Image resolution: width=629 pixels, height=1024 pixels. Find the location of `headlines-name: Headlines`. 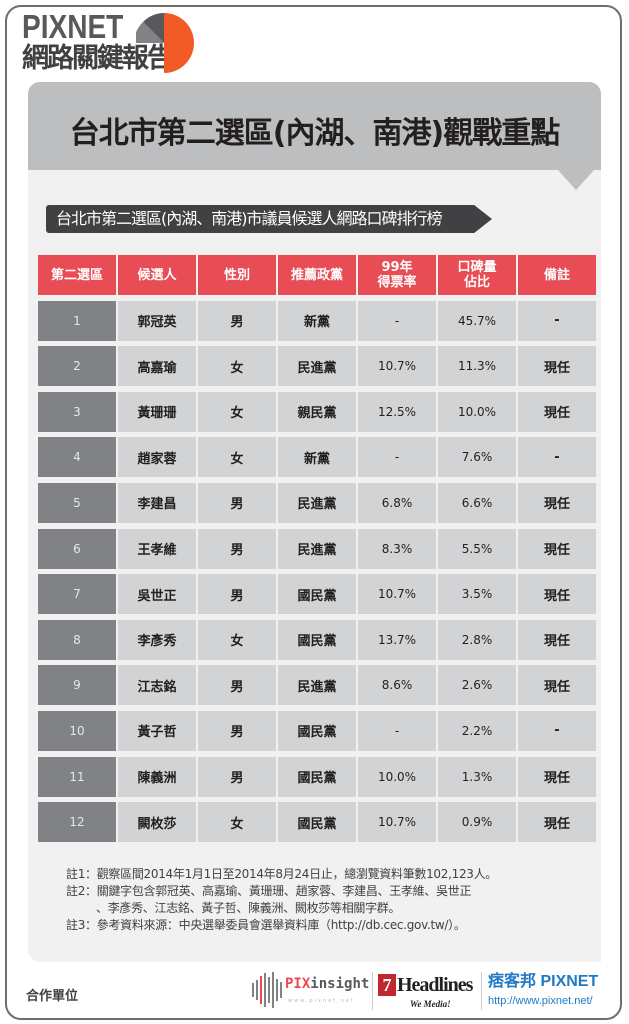

headlines-name: Headlines is located at coordinates (435, 985).